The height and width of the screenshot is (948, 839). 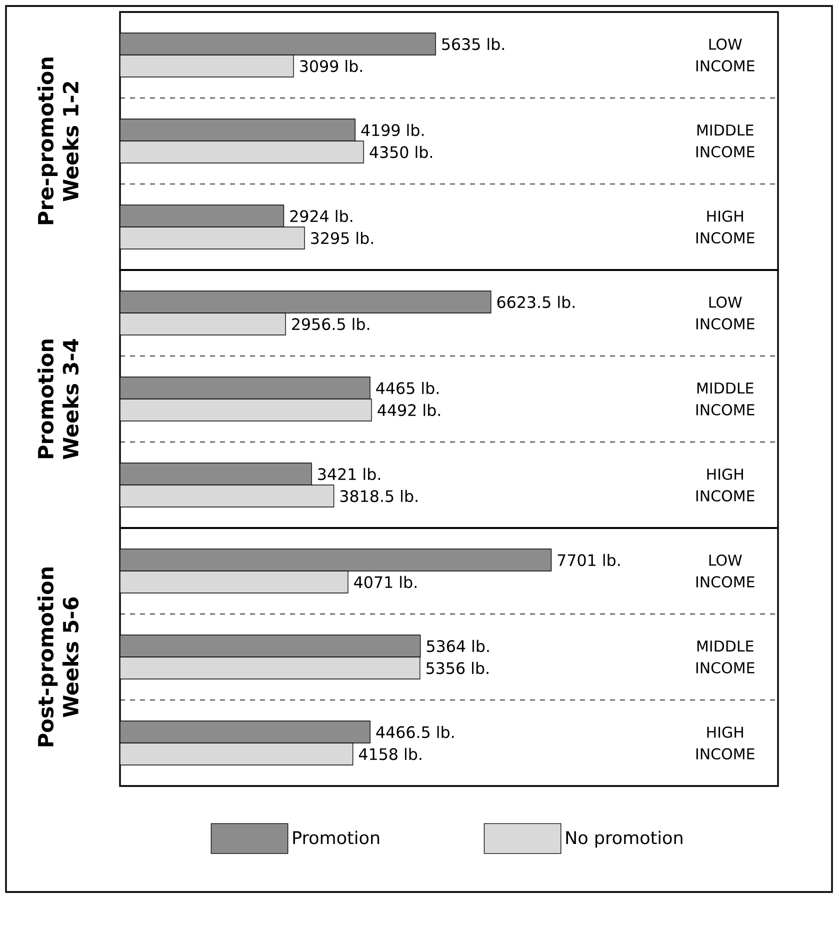 What do you see at coordinates (407, 388) in the screenshot?
I see `data-label: 4465 lb.` at bounding box center [407, 388].